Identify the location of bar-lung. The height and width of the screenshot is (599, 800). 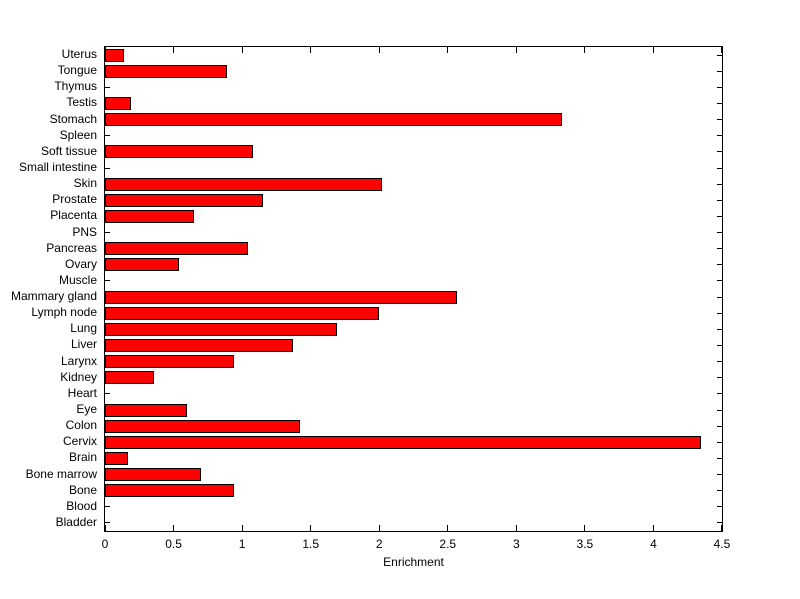
(221, 329).